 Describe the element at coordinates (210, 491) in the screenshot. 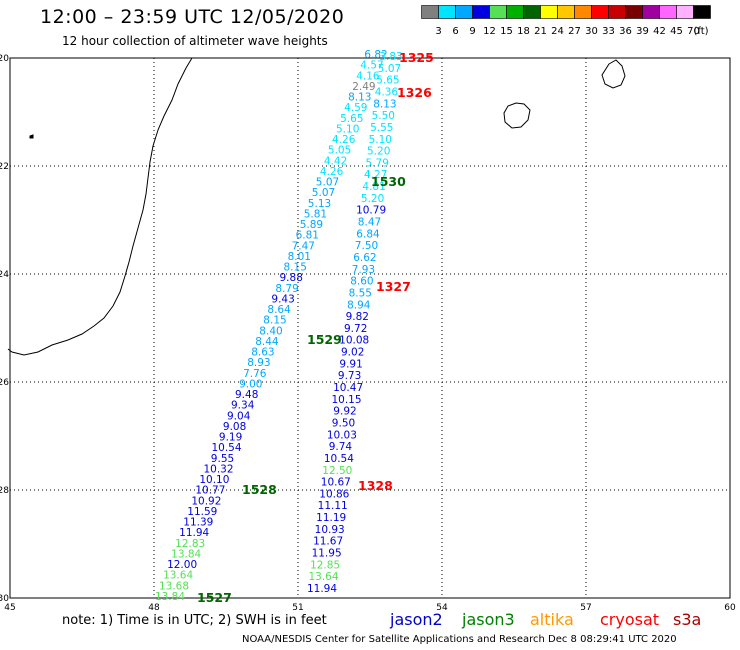

I see `west-track-value: 10.77` at that location.